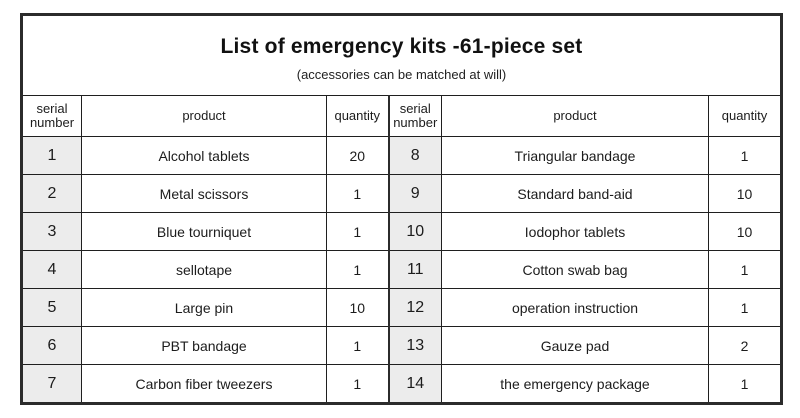 This screenshot has width=800, height=418. I want to click on serial-cell: 7, so click(51, 384).